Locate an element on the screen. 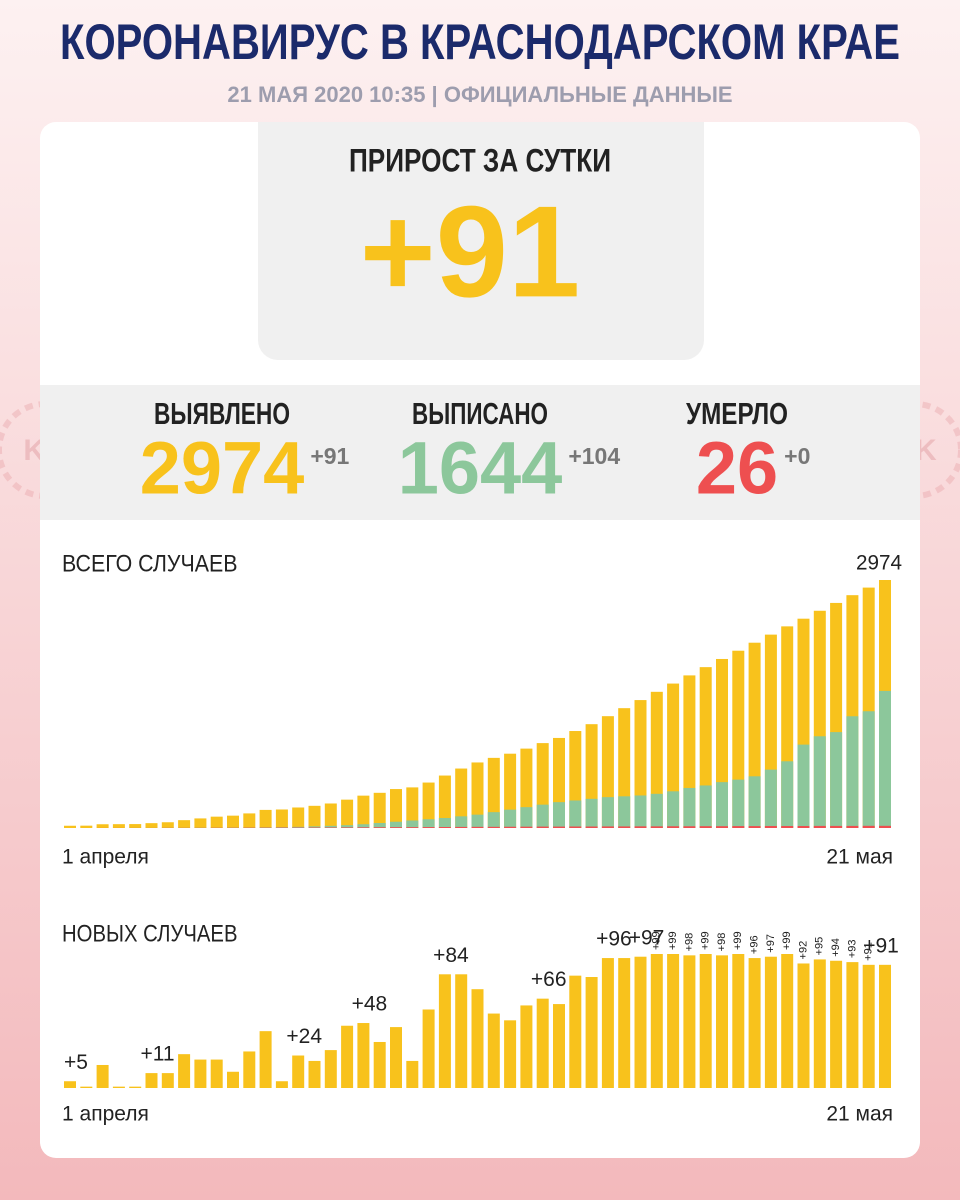 This screenshot has height=1200, width=960. x-tick-label: 1 апреля is located at coordinates (105, 857).